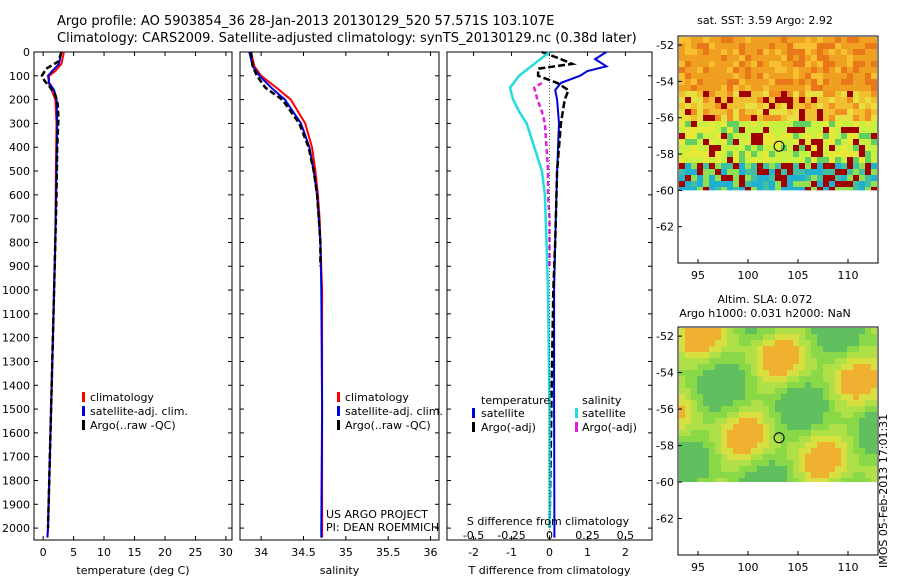  What do you see at coordinates (778, 114) in the screenshot?
I see `sst-raster` at bounding box center [778, 114].